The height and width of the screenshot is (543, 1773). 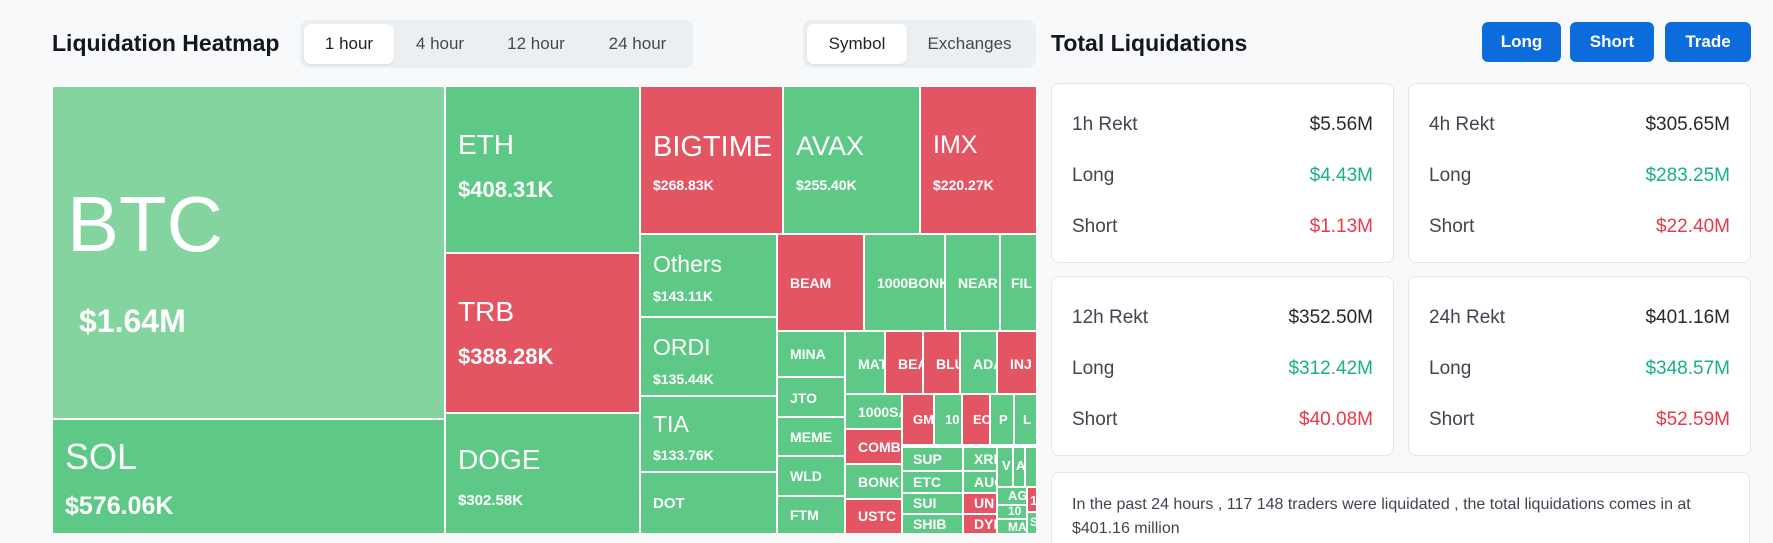 What do you see at coordinates (536, 43) in the screenshot?
I see `tab-12-hour: 12 hour` at bounding box center [536, 43].